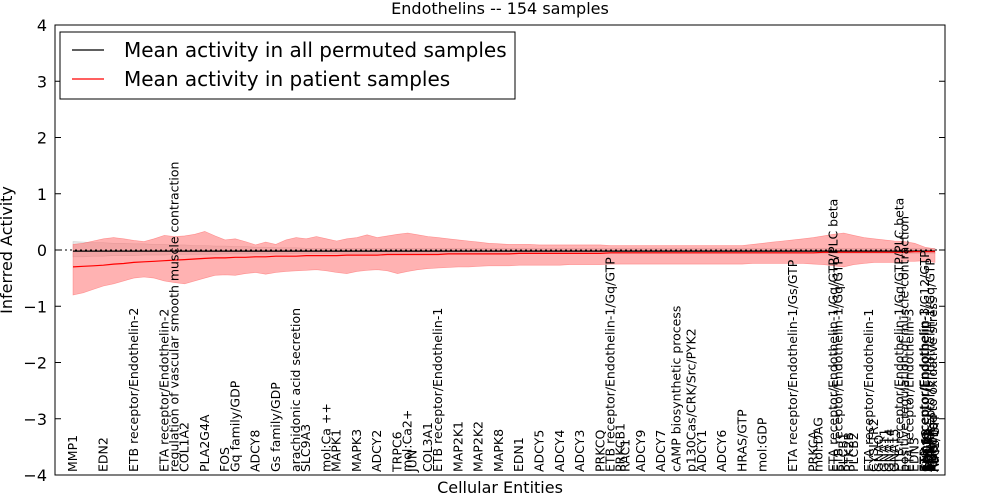  Describe the element at coordinates (356, 450) in the screenshot. I see `entity-label: MAPK3` at that location.